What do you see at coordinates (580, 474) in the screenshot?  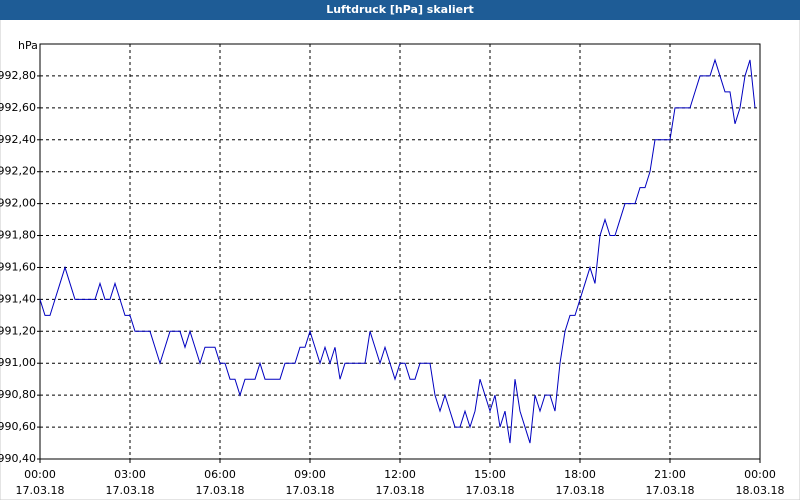 I see `x-tick-label: 18:00` at bounding box center [580, 474].